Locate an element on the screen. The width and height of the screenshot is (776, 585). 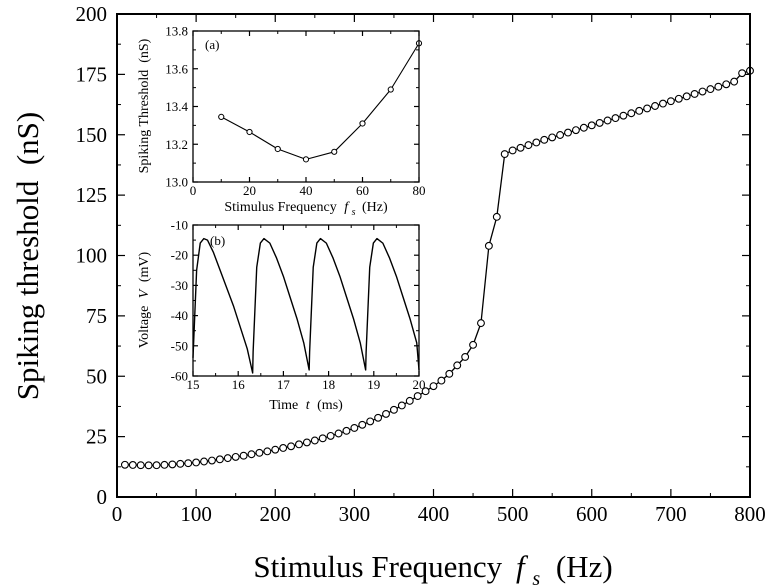
inset-a-x-tick-label: 20 is located at coordinates (249, 190).